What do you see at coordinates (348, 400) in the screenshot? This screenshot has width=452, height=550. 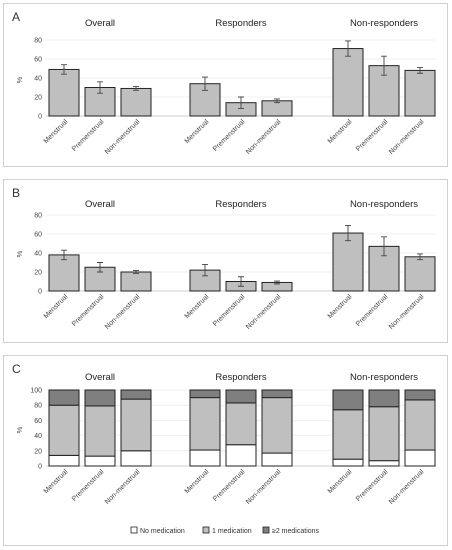 I see `panel-c-non-responders-menstrual-bar-segment-2-medications` at bounding box center [348, 400].